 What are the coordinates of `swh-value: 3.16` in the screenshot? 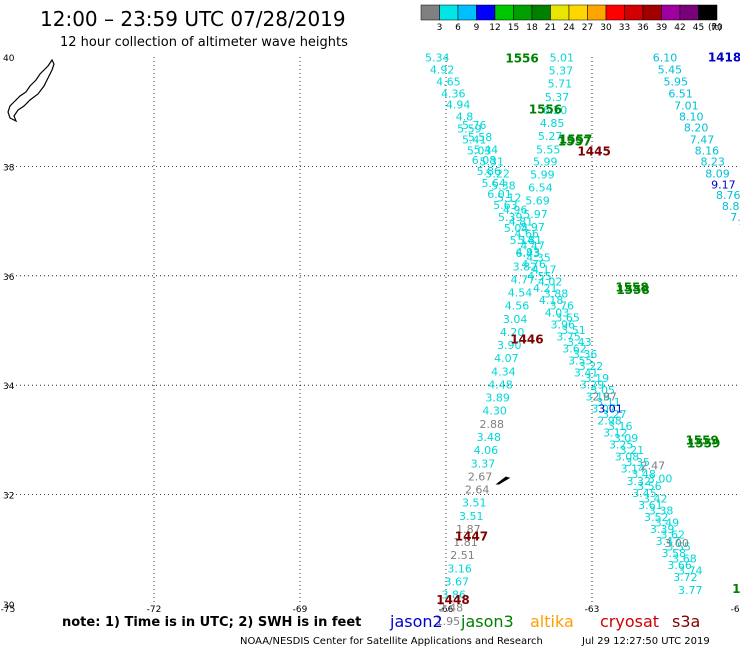 It's located at (459, 568).